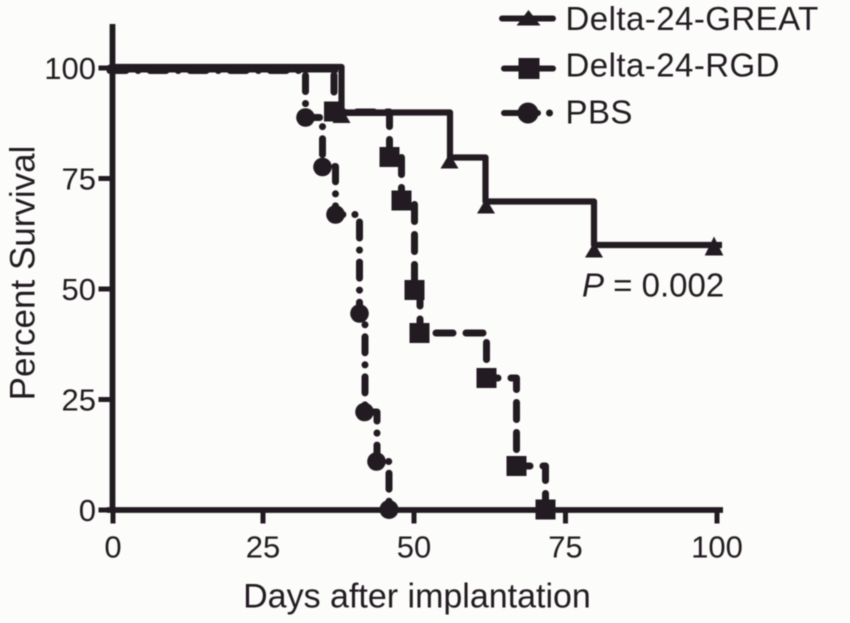 The width and height of the screenshot is (850, 623). What do you see at coordinates (417, 597) in the screenshot?
I see `svg-text: Days after implantation` at bounding box center [417, 597].